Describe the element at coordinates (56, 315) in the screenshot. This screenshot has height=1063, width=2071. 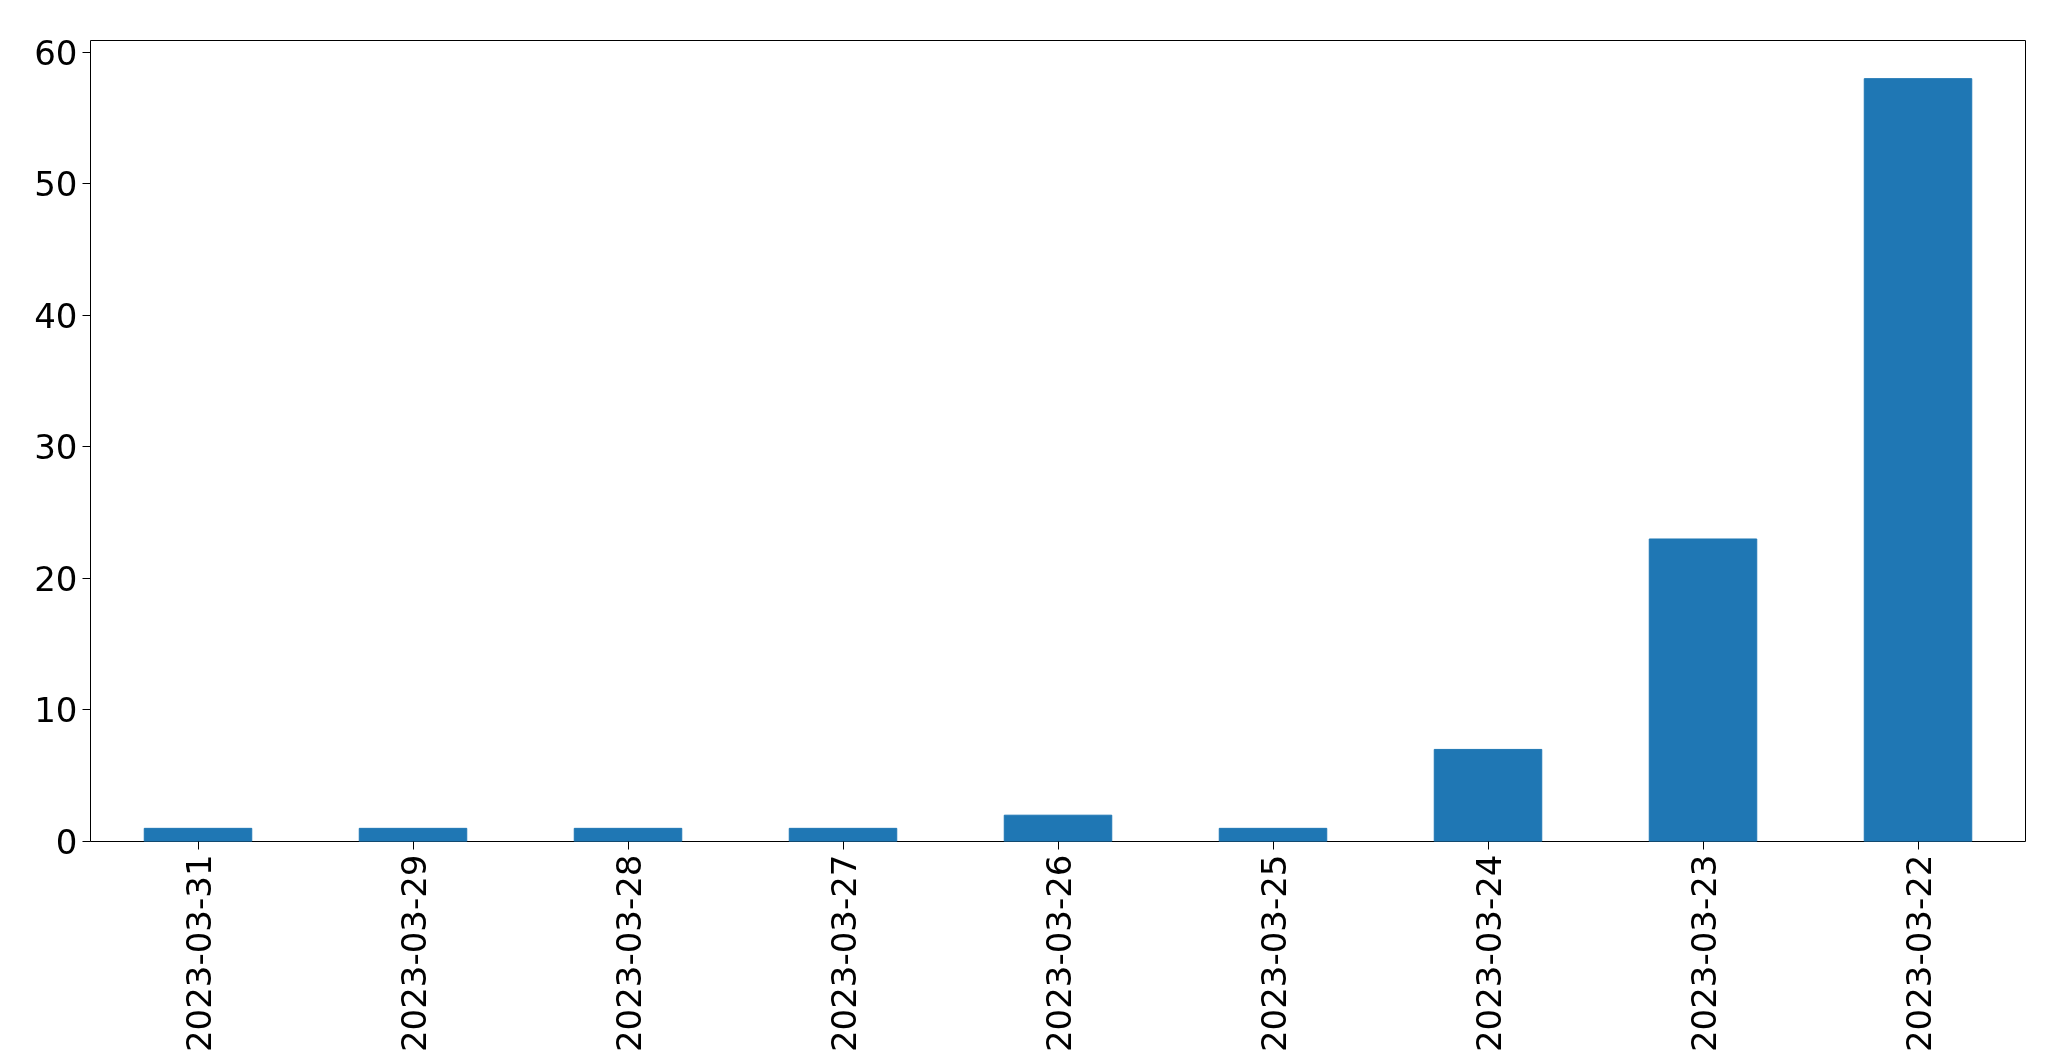
I see `y-tick-label: 40` at that location.